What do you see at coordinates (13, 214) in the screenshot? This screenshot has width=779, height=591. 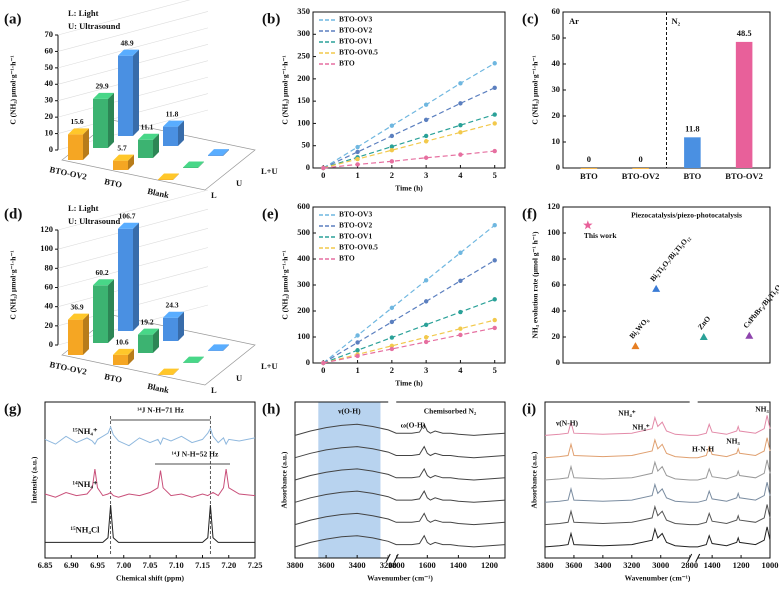 I see `panel-label: (d)` at bounding box center [13, 214].